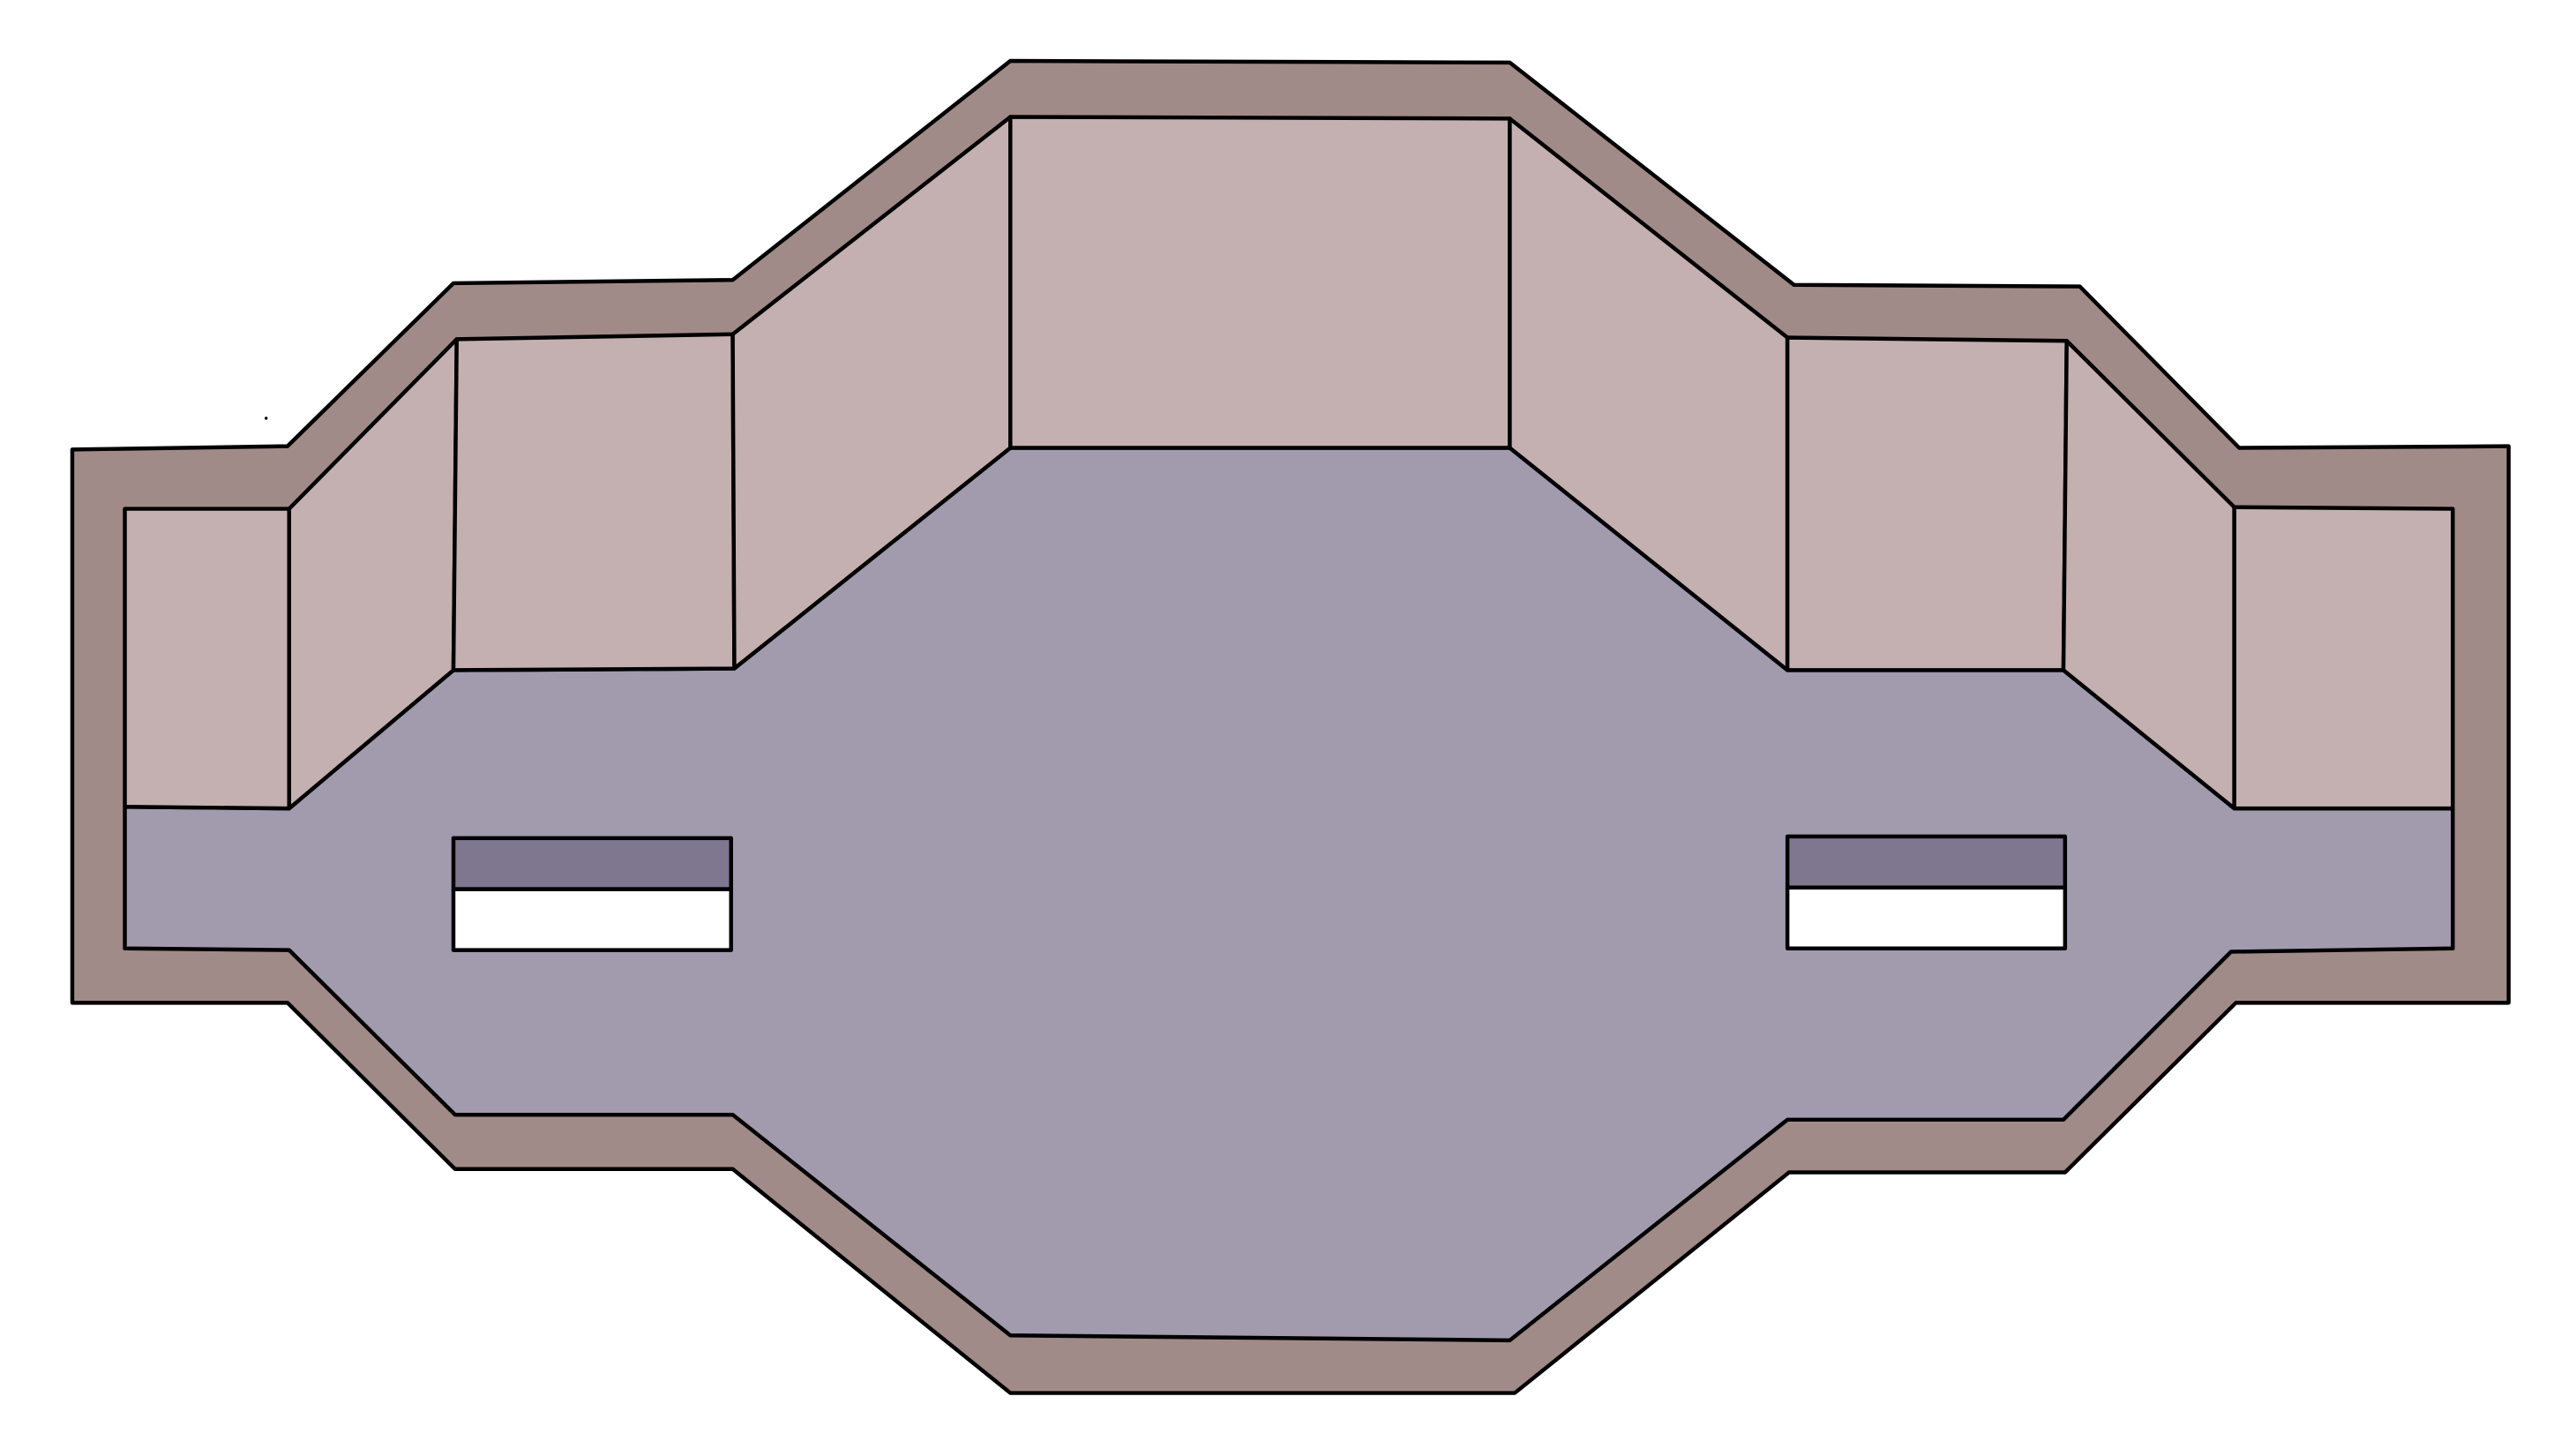 Image resolution: width=2576 pixels, height=1449 pixels. I want to click on right-vent-opening, so click(1926, 918).